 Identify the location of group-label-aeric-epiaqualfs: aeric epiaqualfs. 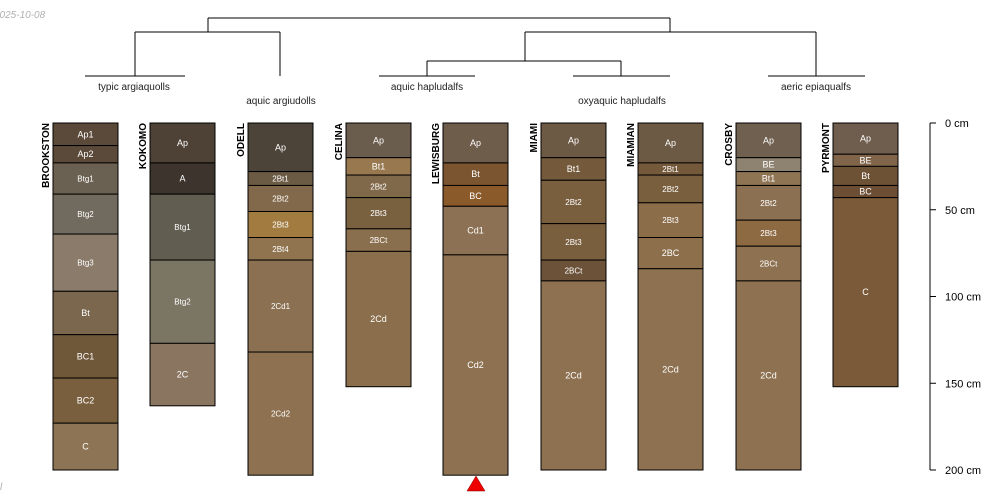
(816, 87).